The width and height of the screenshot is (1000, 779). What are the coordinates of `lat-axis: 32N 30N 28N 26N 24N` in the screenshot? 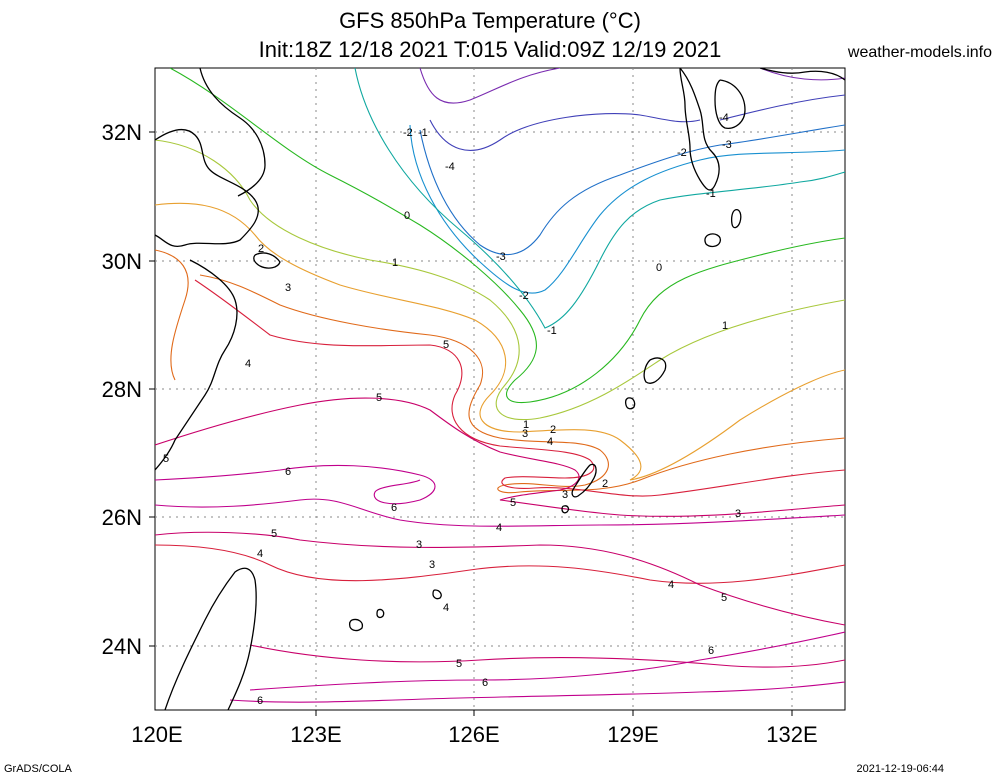 It's located at (122, 389).